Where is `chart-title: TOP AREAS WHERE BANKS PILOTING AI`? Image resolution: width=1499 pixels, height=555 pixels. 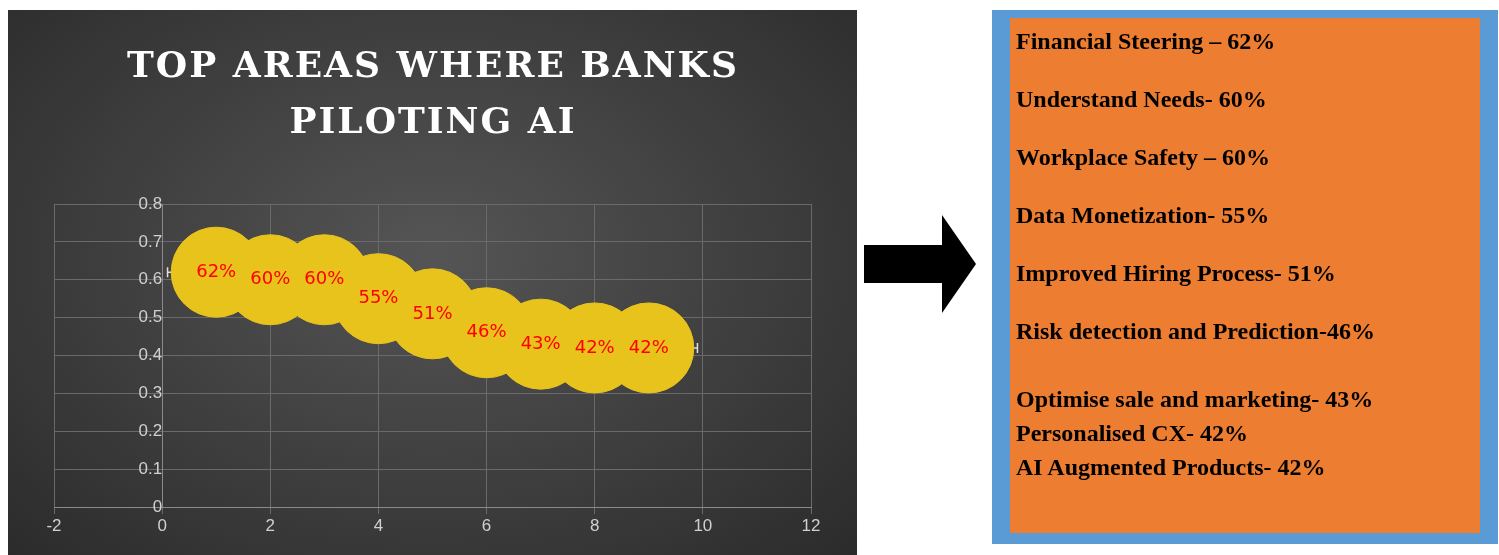
chart-title: TOP AREAS WHERE BANKS PILOTING AI is located at coordinates (433, 92).